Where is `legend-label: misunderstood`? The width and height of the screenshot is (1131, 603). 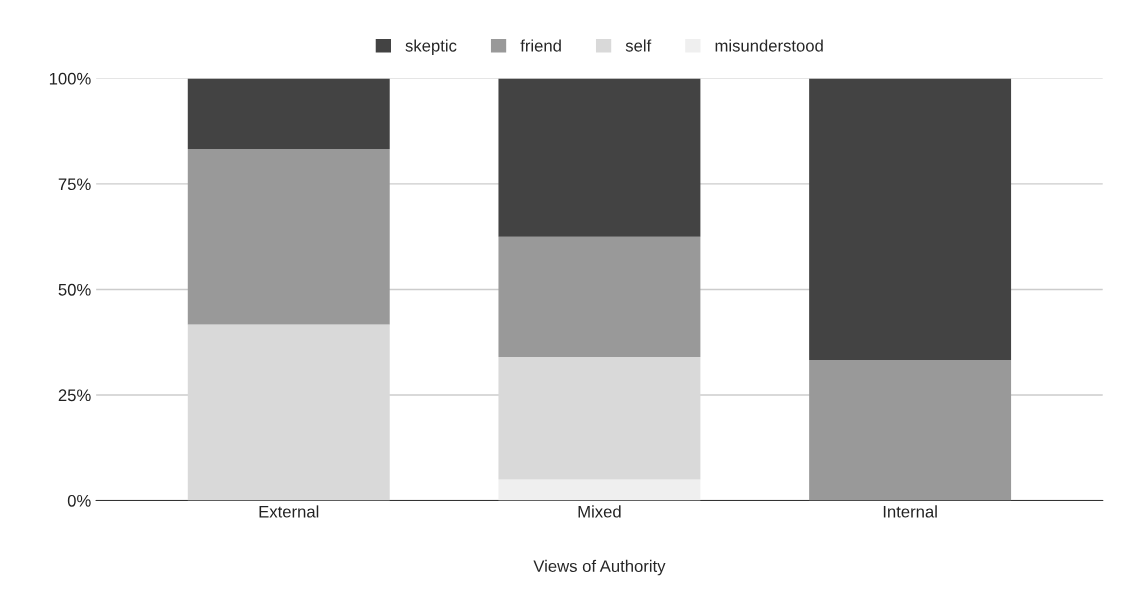
legend-label: misunderstood is located at coordinates (769, 45).